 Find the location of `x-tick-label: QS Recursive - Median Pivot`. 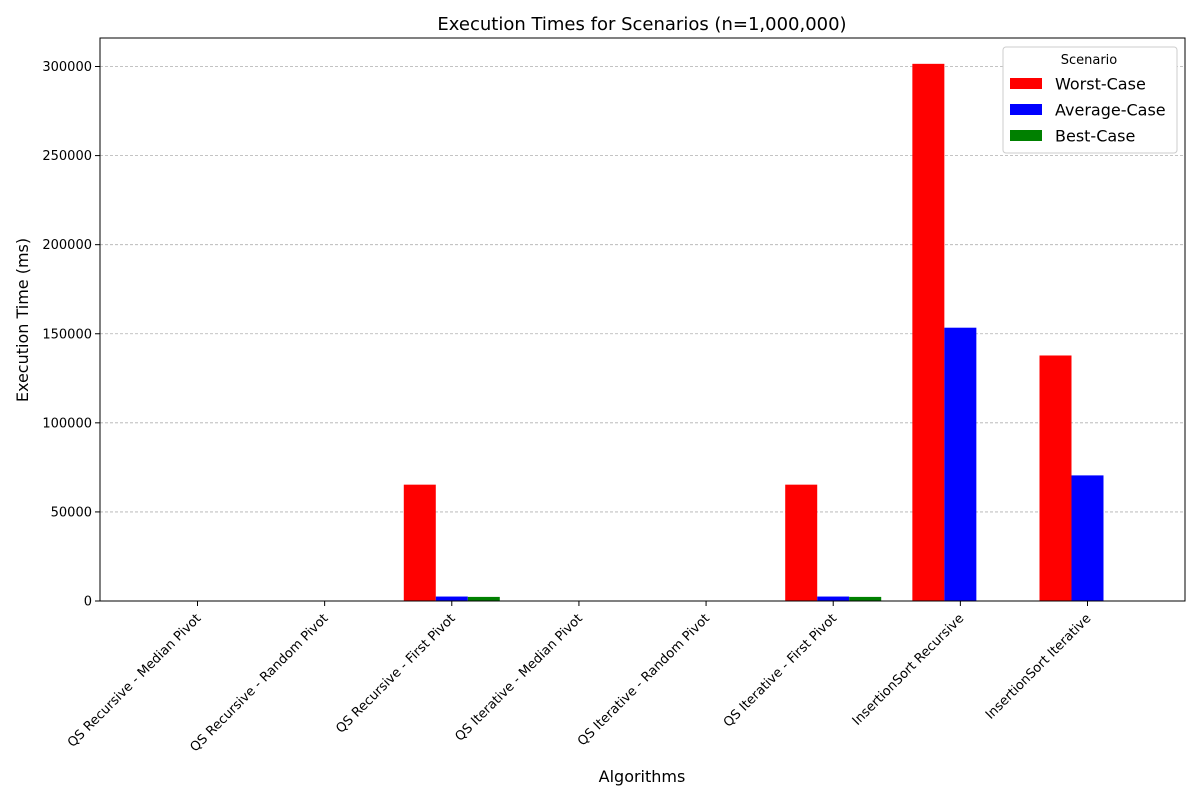

x-tick-label: QS Recursive - Median Pivot is located at coordinates (134, 680).